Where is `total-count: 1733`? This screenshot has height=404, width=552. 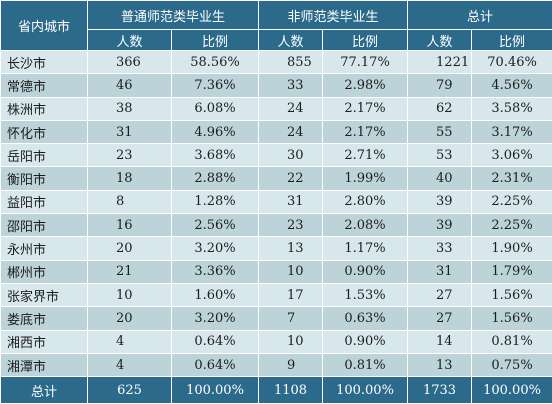
total-count: 1733 is located at coordinates (440, 390).